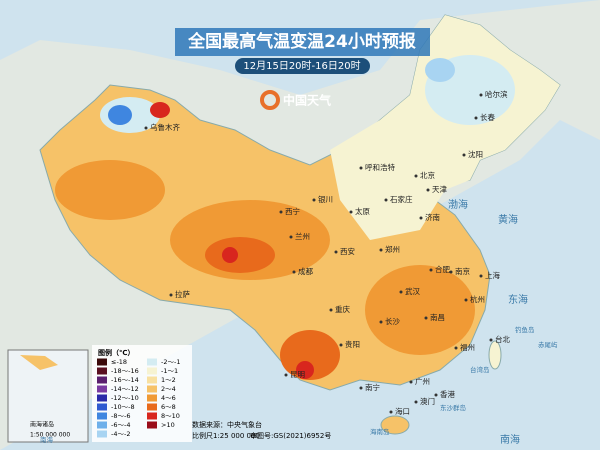  I want to click on city-label: 广州, so click(422, 381).